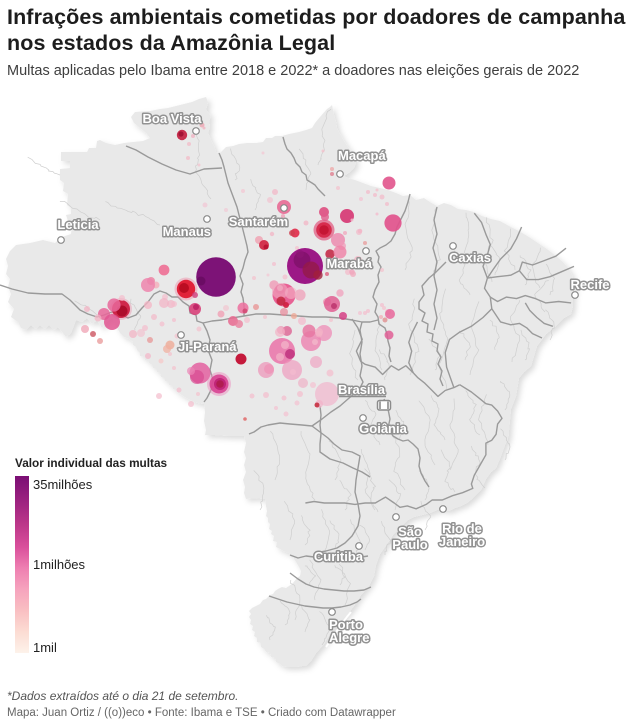 This screenshot has width=640, height=727. I want to click on svg-text: Paulo, so click(409, 544).